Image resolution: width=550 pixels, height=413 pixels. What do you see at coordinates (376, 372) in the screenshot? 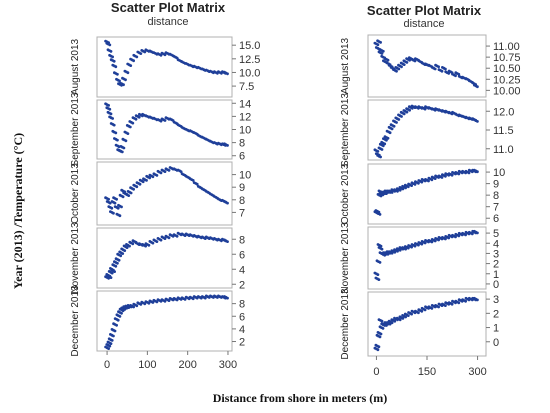
I see `x-tick-label: 0` at bounding box center [376, 372].